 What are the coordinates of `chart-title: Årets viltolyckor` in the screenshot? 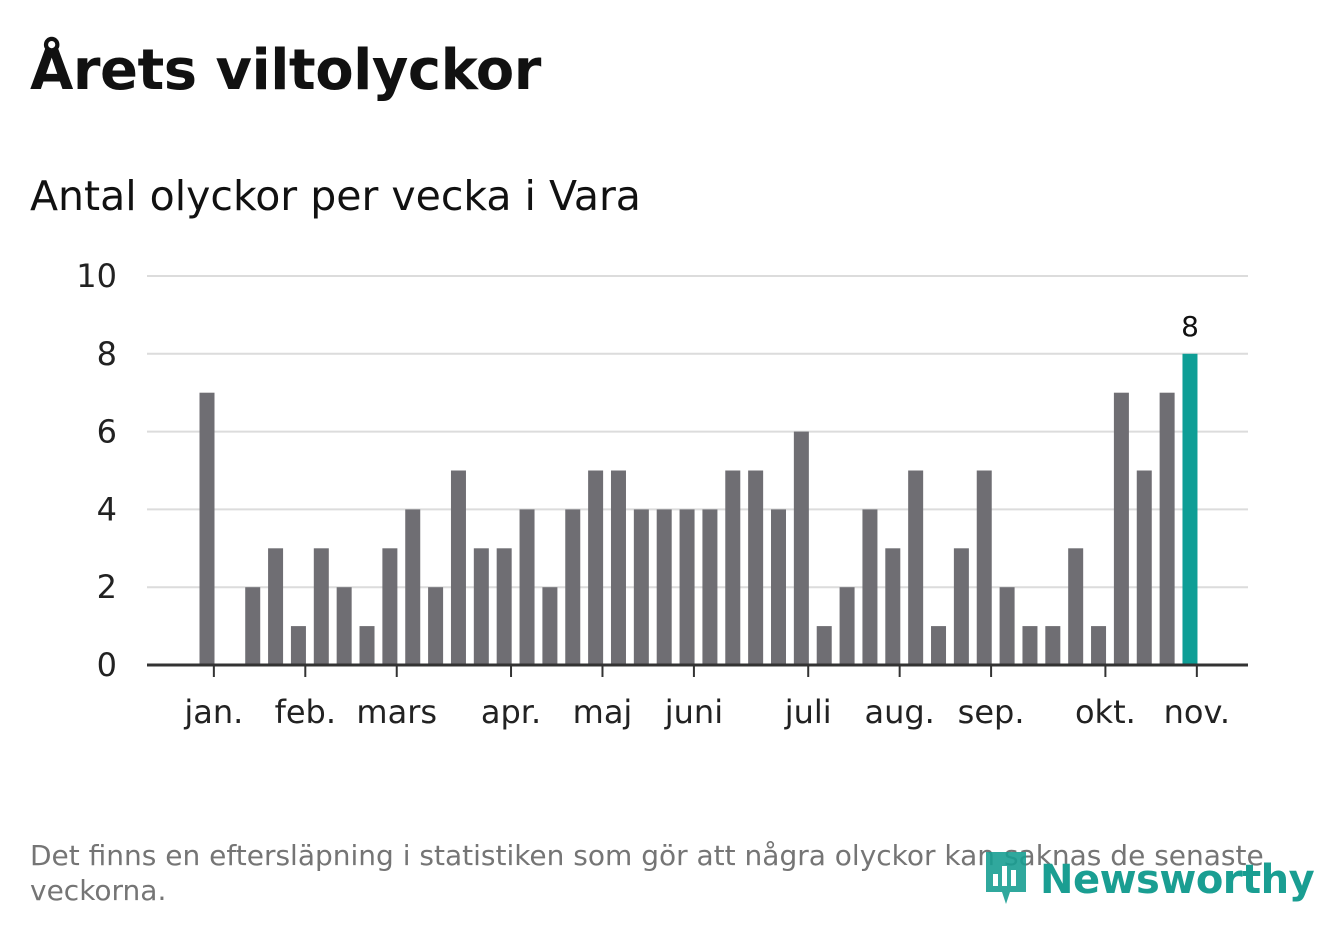 It's located at (285, 70).